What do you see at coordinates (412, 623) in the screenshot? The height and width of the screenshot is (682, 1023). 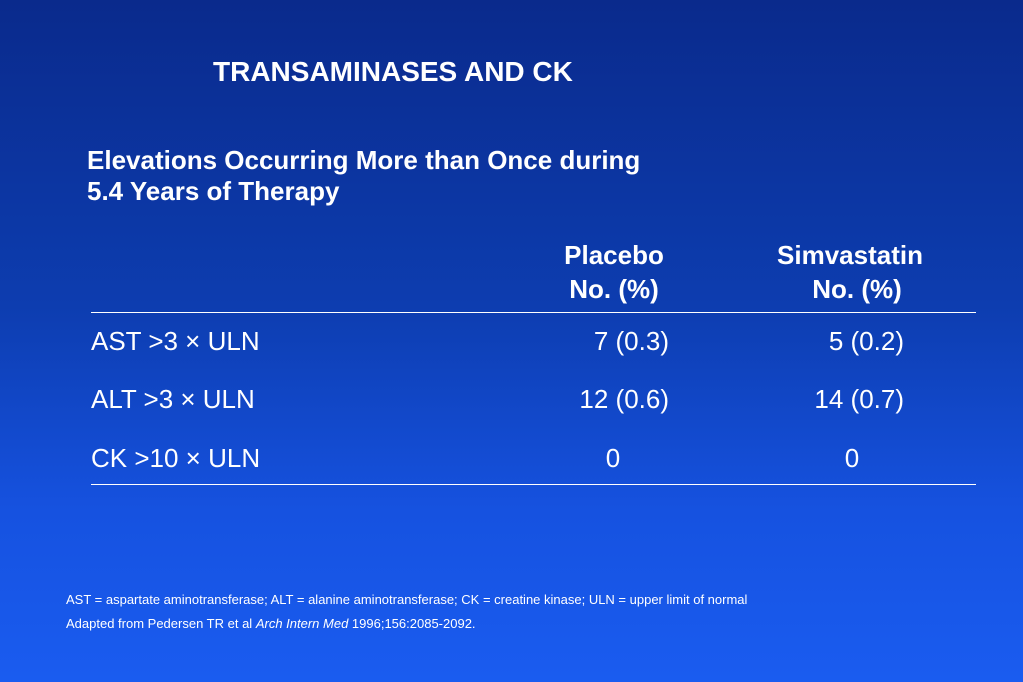 I see `source-suffix: 1996;156:2085-2092.` at bounding box center [412, 623].